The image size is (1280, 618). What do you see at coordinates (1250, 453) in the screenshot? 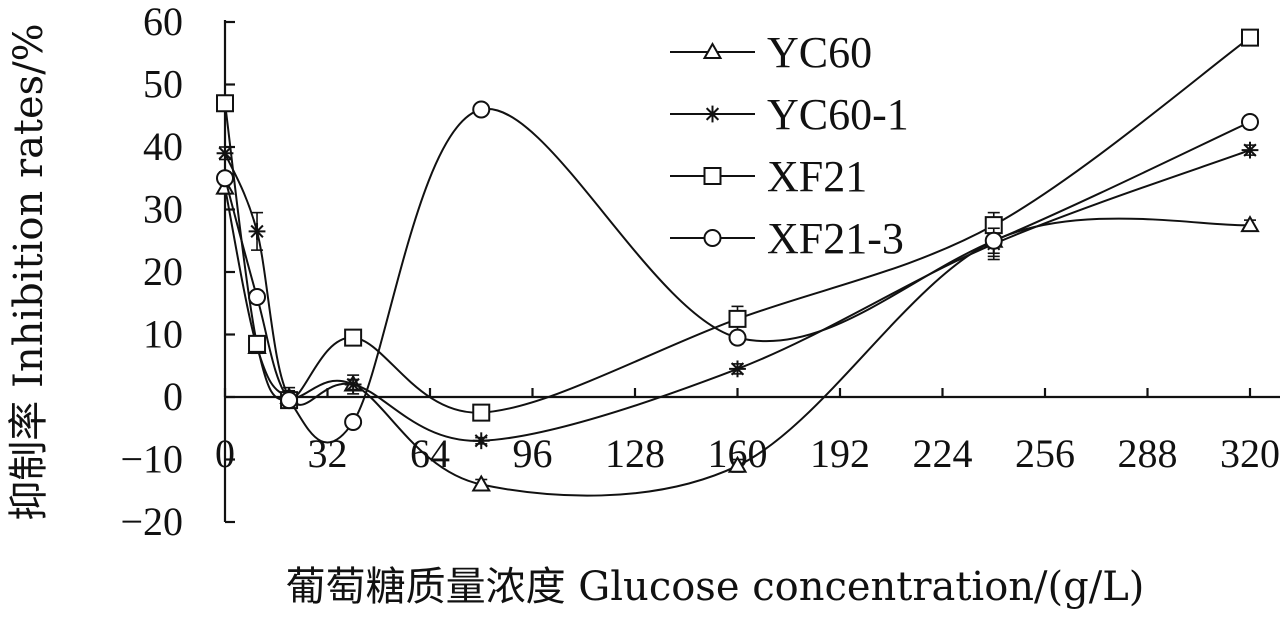
I see `x-tick-label: 320` at bounding box center [1250, 453].